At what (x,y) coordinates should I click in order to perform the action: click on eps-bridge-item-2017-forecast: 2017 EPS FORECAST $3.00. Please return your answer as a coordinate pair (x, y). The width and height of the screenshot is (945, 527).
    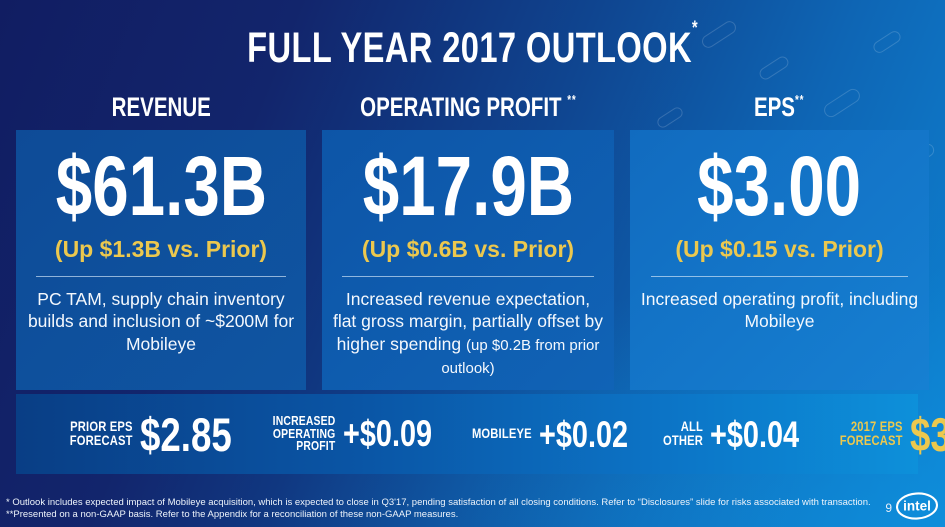
    Looking at the image, I should click on (884, 434).